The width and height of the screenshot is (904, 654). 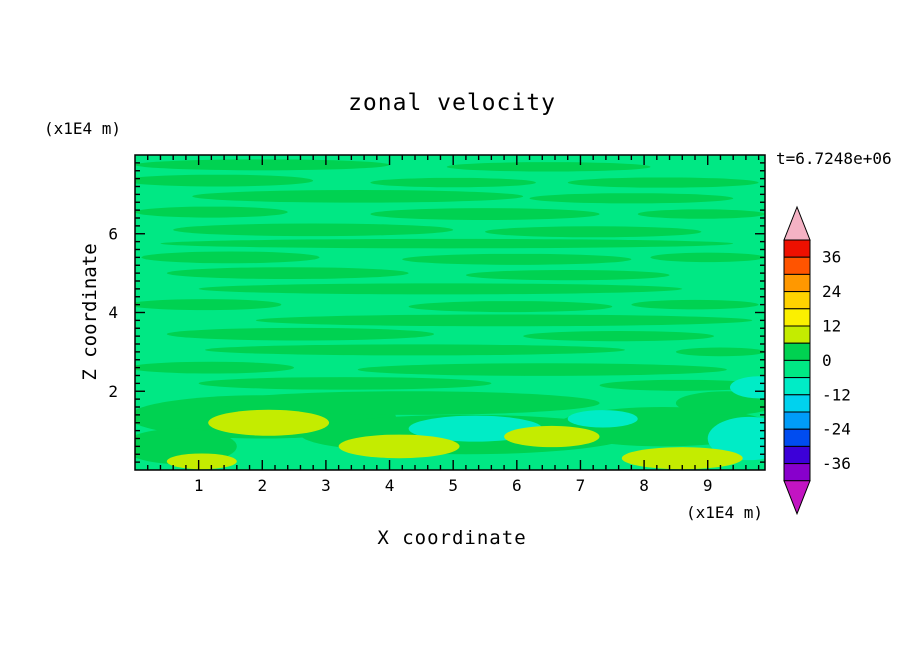 I want to click on colorbar-tick-label: -24, so click(x=836, y=429).